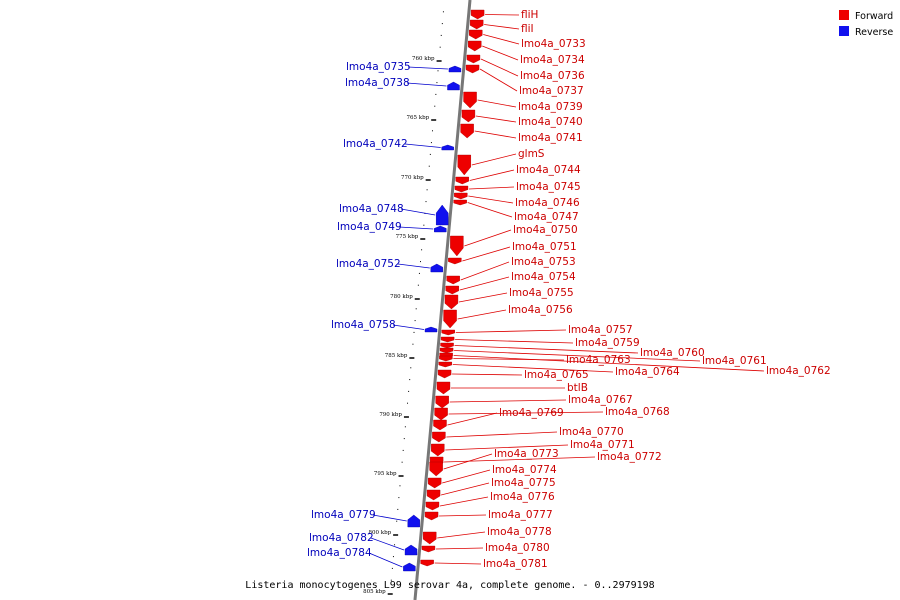 This screenshot has height=600, width=900. What do you see at coordinates (672, 353) in the screenshot?
I see `forward-gene-label: lmo4a_0760` at bounding box center [672, 353].